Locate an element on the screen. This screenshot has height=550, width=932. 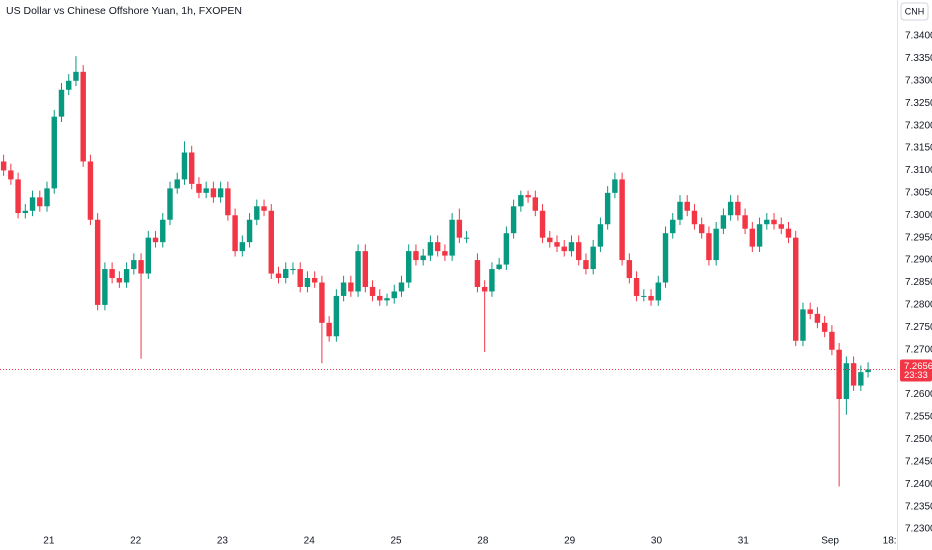
x-tick-label: 22 is located at coordinates (136, 541).